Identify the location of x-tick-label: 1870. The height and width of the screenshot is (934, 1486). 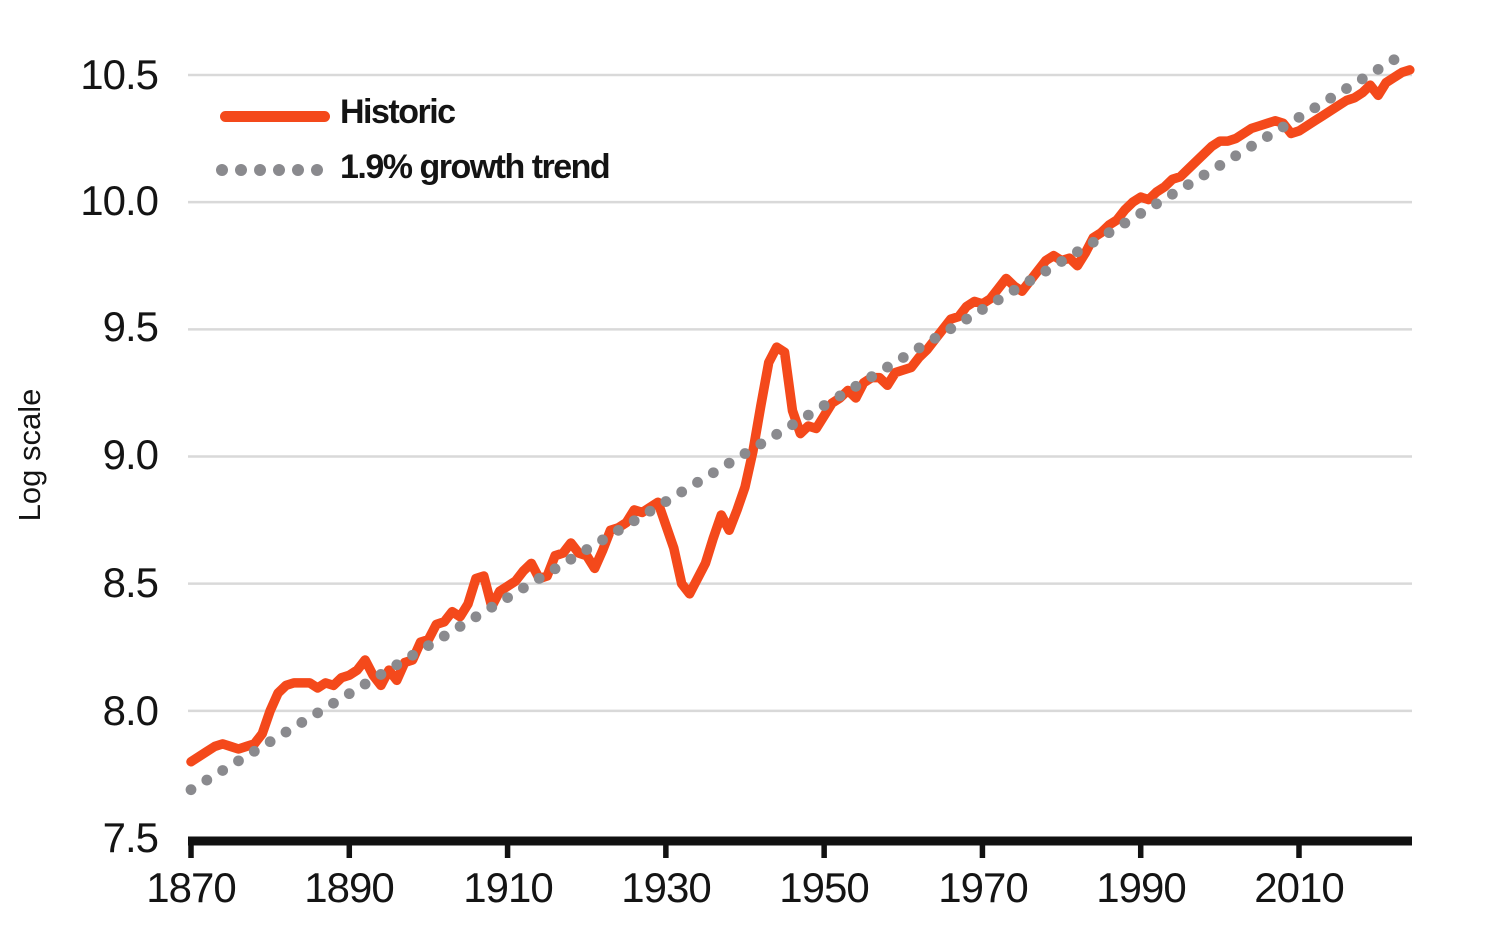
(191, 887).